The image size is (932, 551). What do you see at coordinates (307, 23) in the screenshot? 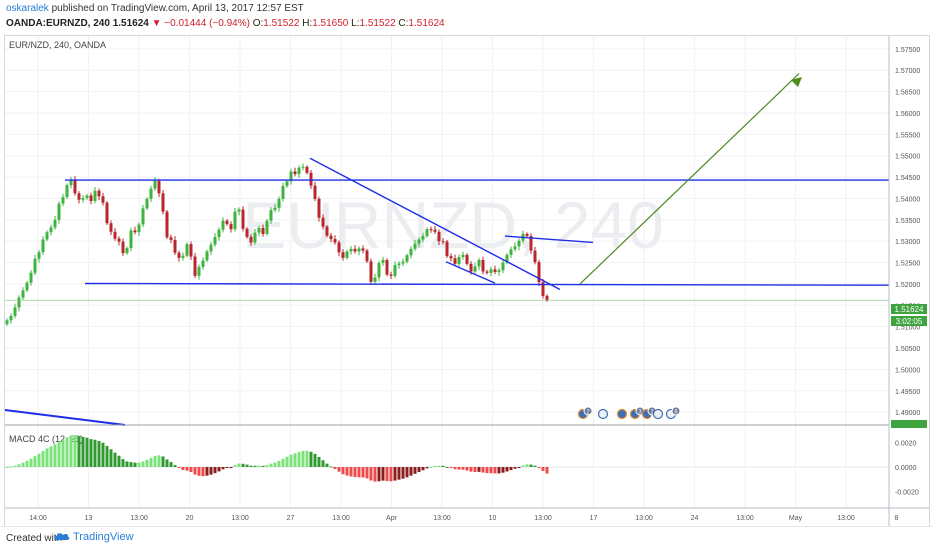
I see `high-label: H:` at bounding box center [307, 23].